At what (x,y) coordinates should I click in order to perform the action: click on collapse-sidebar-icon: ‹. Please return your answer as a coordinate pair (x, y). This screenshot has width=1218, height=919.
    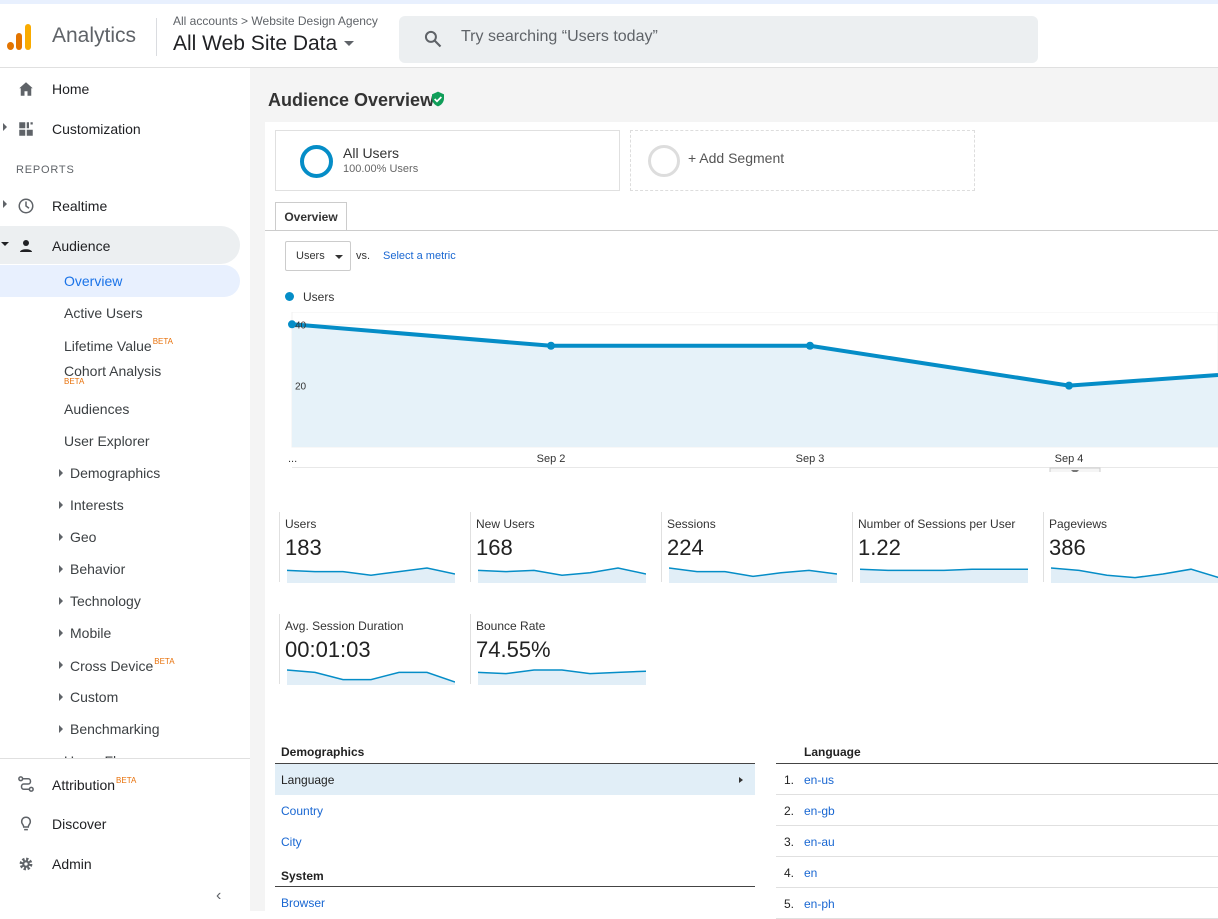
    Looking at the image, I should click on (219, 895).